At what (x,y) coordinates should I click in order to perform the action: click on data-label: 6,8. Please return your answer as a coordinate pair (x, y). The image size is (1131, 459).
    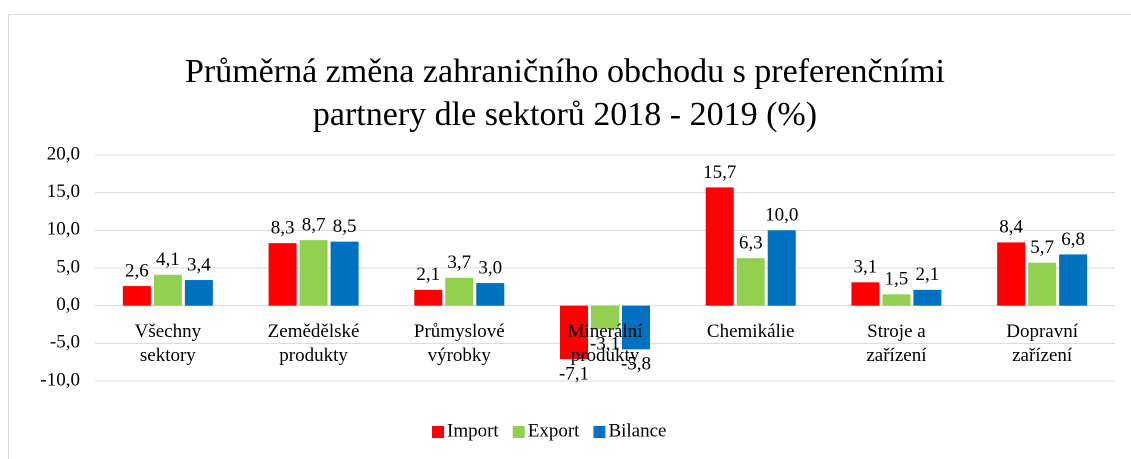
    Looking at the image, I should click on (1073, 239).